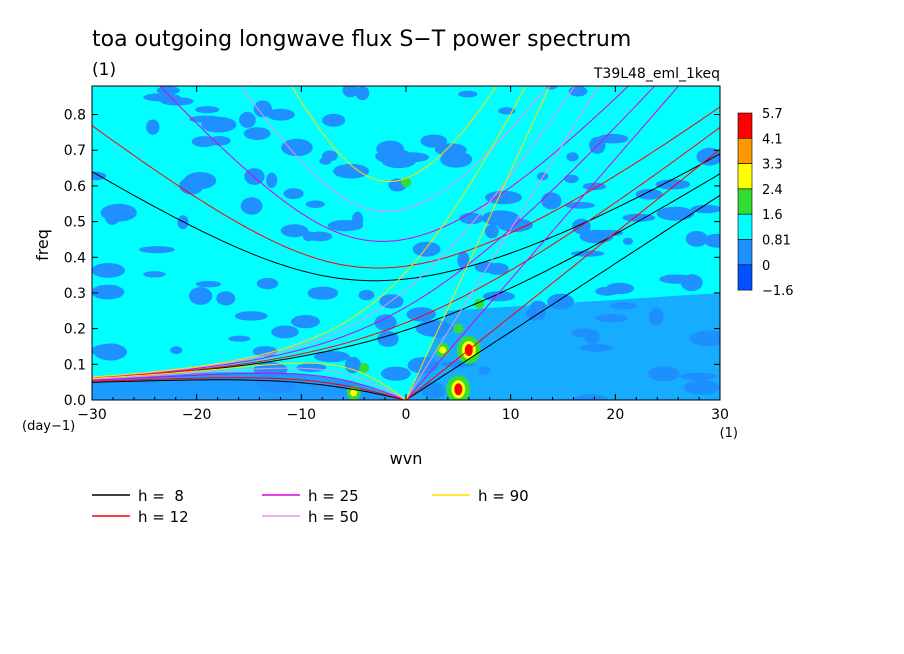 This screenshot has height=654, width=904. What do you see at coordinates (765, 203) in the screenshot?
I see `colorbar: 5.7 4.1 3.3 2.4 1.6 0.81 0 −1.6` at bounding box center [765, 203].